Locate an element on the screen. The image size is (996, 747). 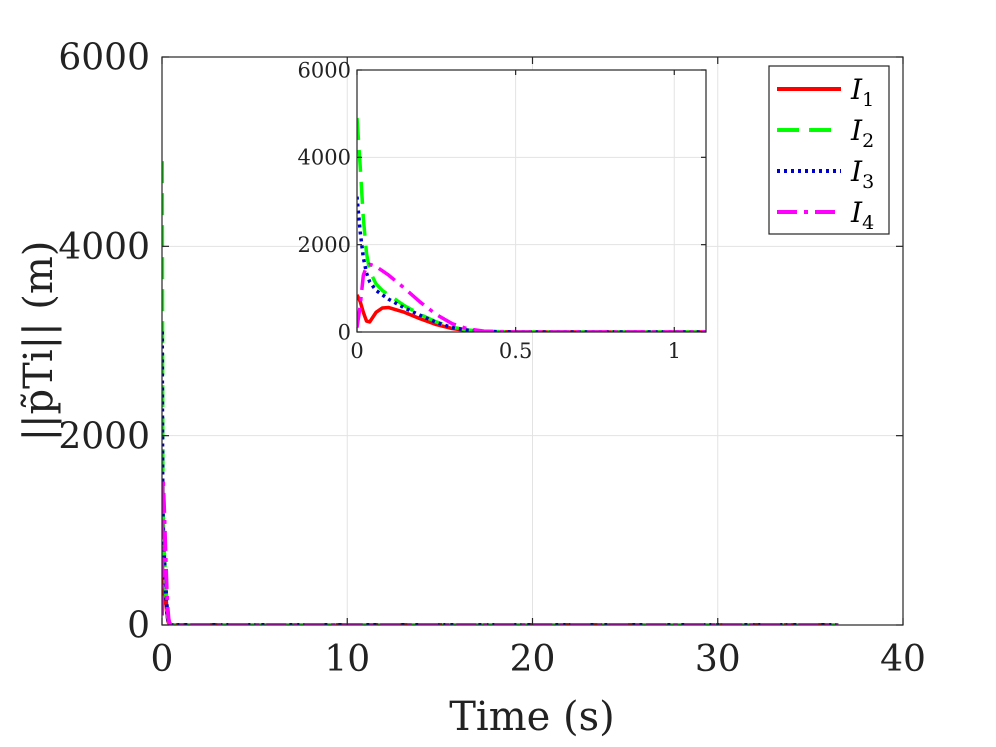
inset-plot-area is located at coordinates (531, 201).